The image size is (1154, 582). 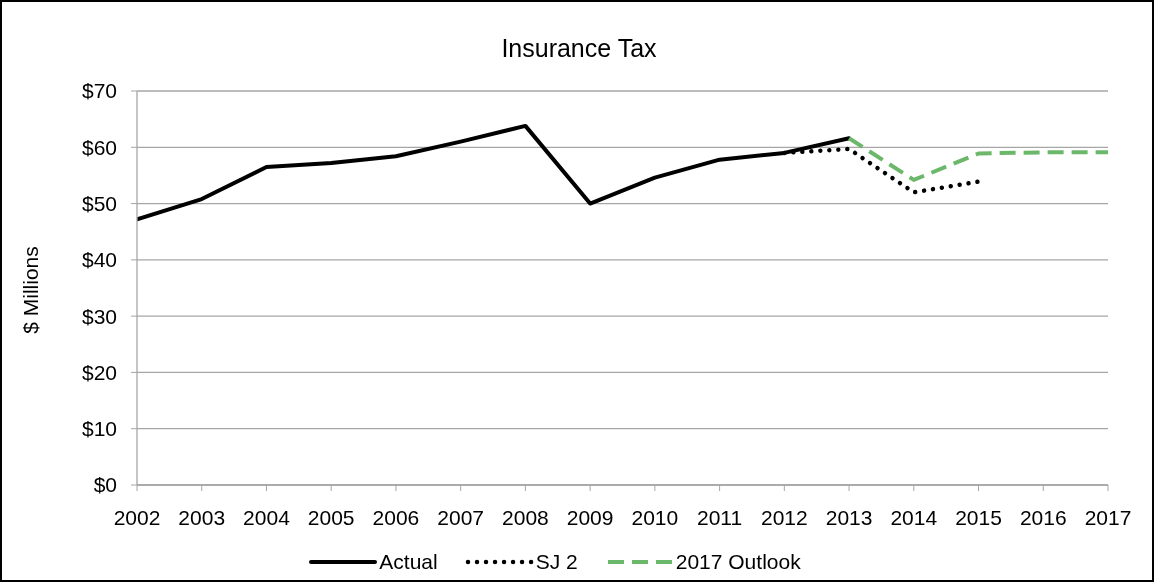 What do you see at coordinates (784, 517) in the screenshot?
I see `x-tick-label: 2012` at bounding box center [784, 517].